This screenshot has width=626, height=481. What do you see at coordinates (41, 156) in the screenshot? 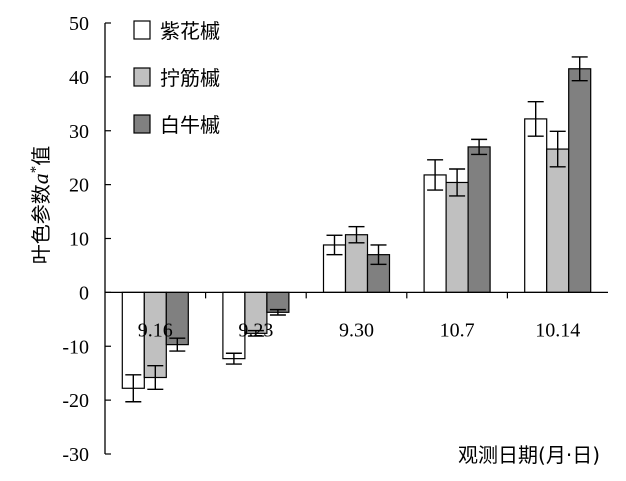
I see `y-axis-title-suffix: 值` at bounding box center [41, 156].